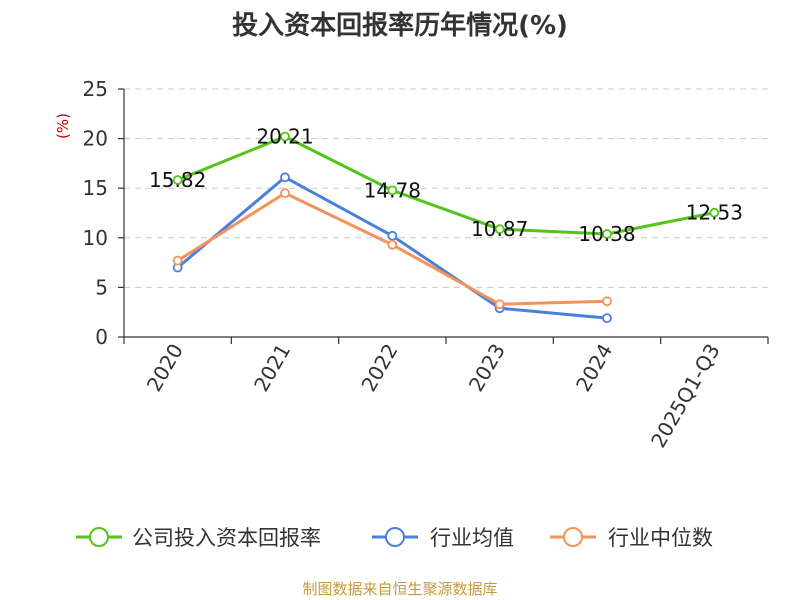  Describe the element at coordinates (165, 368) in the screenshot. I see `x-tick-label: 2020` at that location.